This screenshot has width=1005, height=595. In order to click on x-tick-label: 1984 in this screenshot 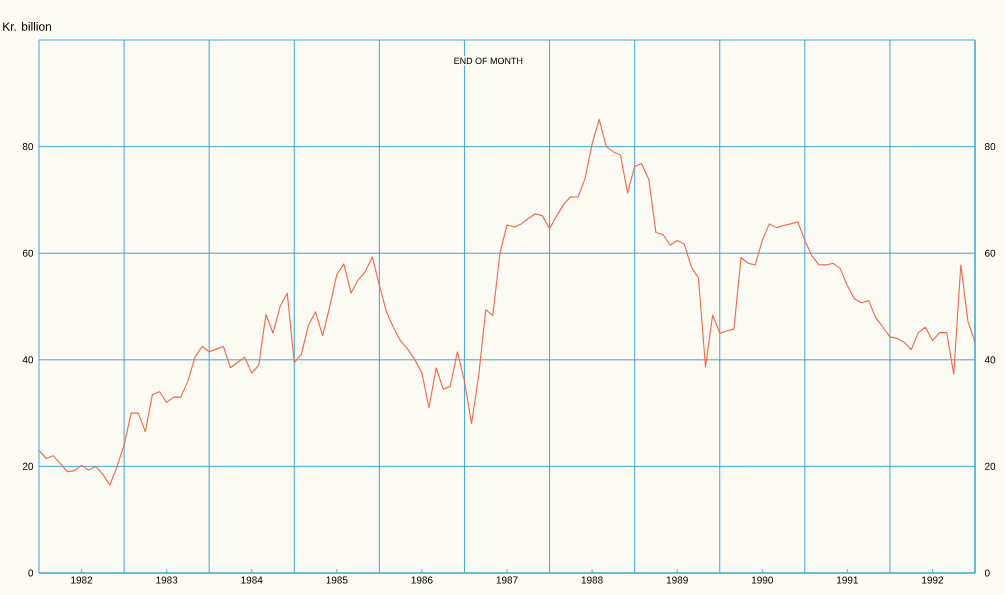, I will do `click(252, 580)`.